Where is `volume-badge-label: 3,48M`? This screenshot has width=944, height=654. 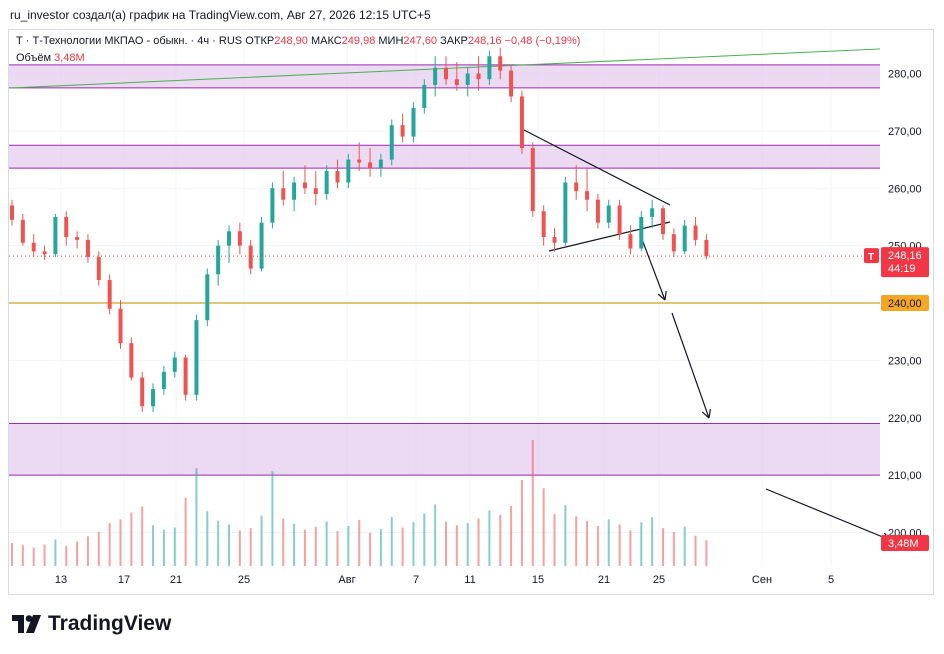 volume-badge-label: 3,48M is located at coordinates (903, 544).